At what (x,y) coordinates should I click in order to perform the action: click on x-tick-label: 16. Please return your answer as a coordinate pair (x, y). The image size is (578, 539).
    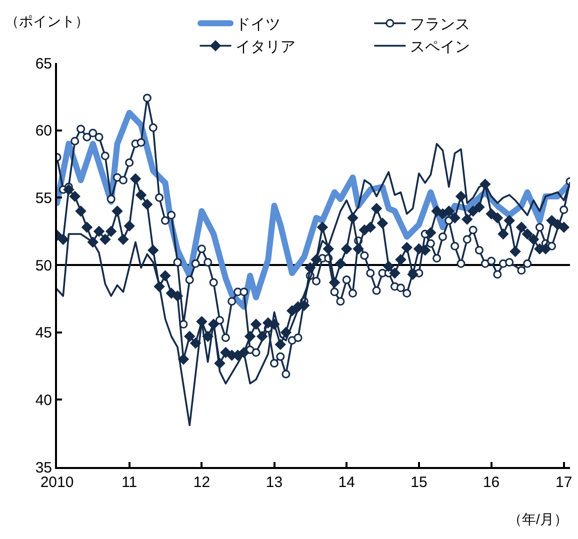
    Looking at the image, I should click on (491, 482).